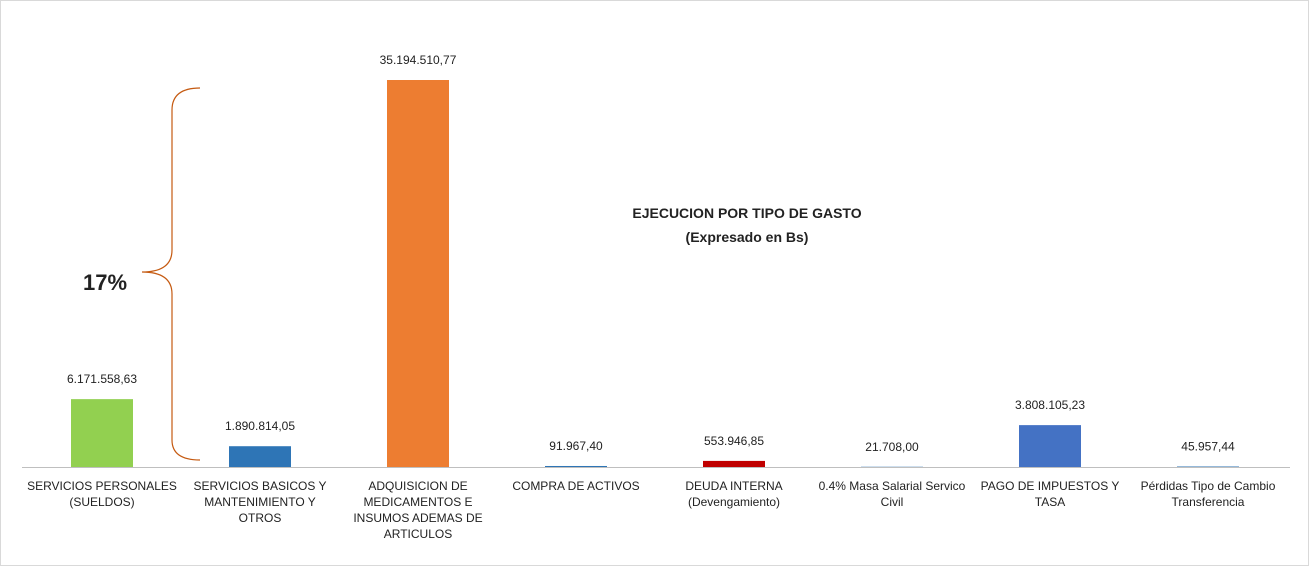  What do you see at coordinates (576, 486) in the screenshot?
I see `x-tick-label: COMPRA DE ACTIVOS` at bounding box center [576, 486].